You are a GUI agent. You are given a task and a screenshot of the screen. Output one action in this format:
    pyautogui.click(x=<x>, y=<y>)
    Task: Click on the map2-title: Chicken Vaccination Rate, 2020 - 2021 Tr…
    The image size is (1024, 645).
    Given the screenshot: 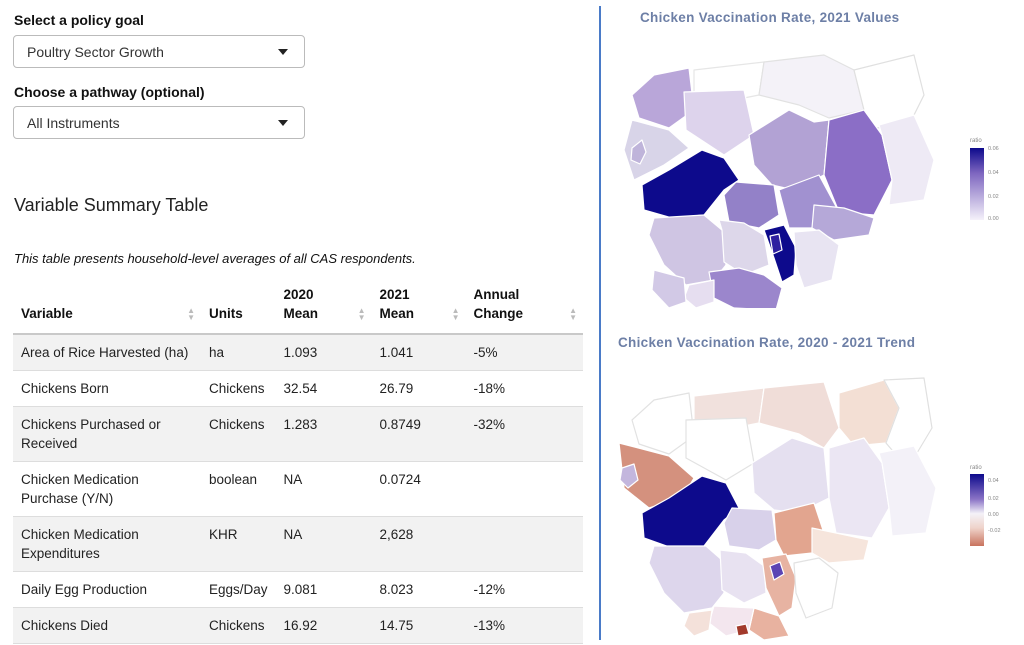 What is the action you would take?
    pyautogui.click(x=767, y=342)
    